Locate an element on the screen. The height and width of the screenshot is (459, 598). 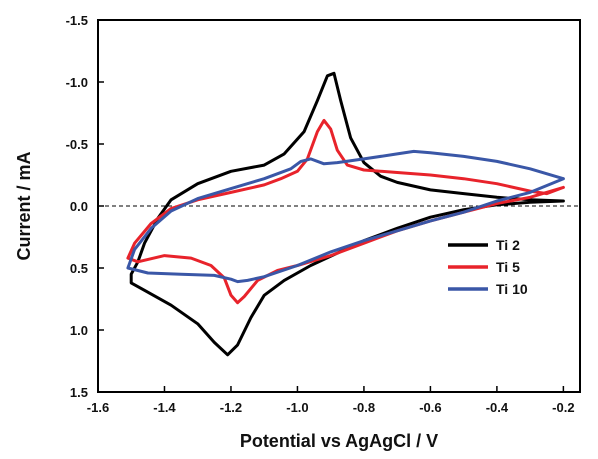
x-tick-label: -0.4 is located at coordinates (497, 407).